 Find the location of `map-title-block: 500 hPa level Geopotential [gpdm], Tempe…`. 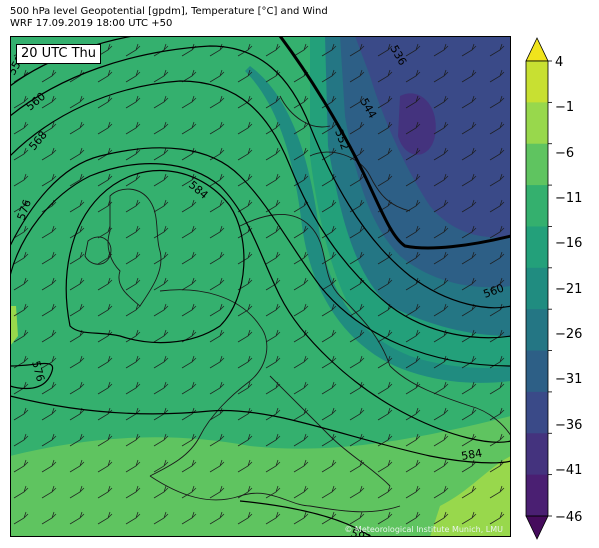

map-title-block: 500 hPa level Geopotential [gpdm], Tempe… is located at coordinates (169, 18).